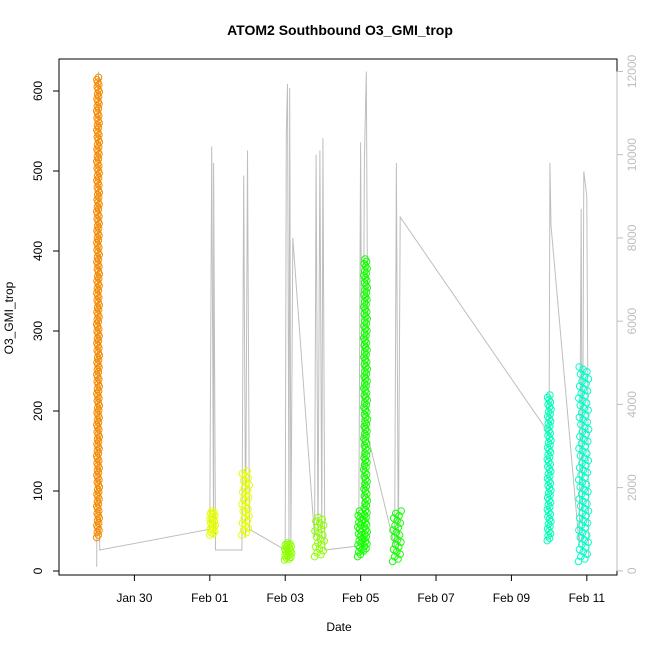  I want to click on y2-tick-label: 4000, so click(632, 404).